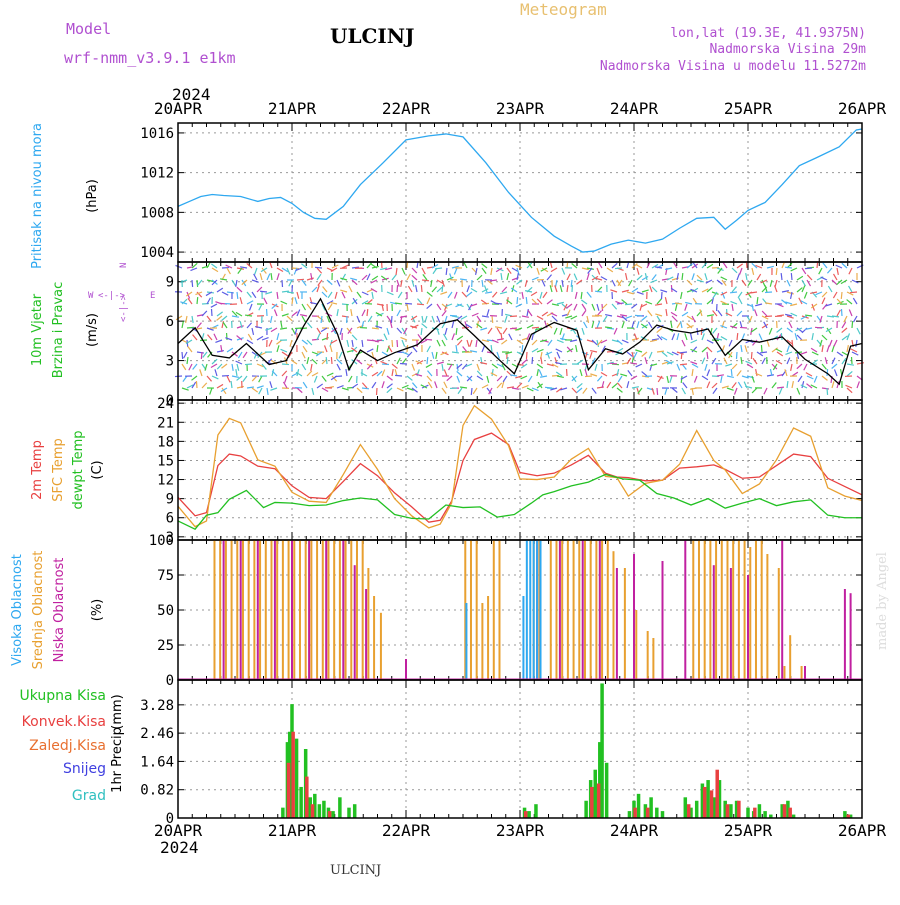  What do you see at coordinates (64, 722) in the screenshot?
I see `precip-legend-convective: Konvek.Kisa` at bounding box center [64, 722].